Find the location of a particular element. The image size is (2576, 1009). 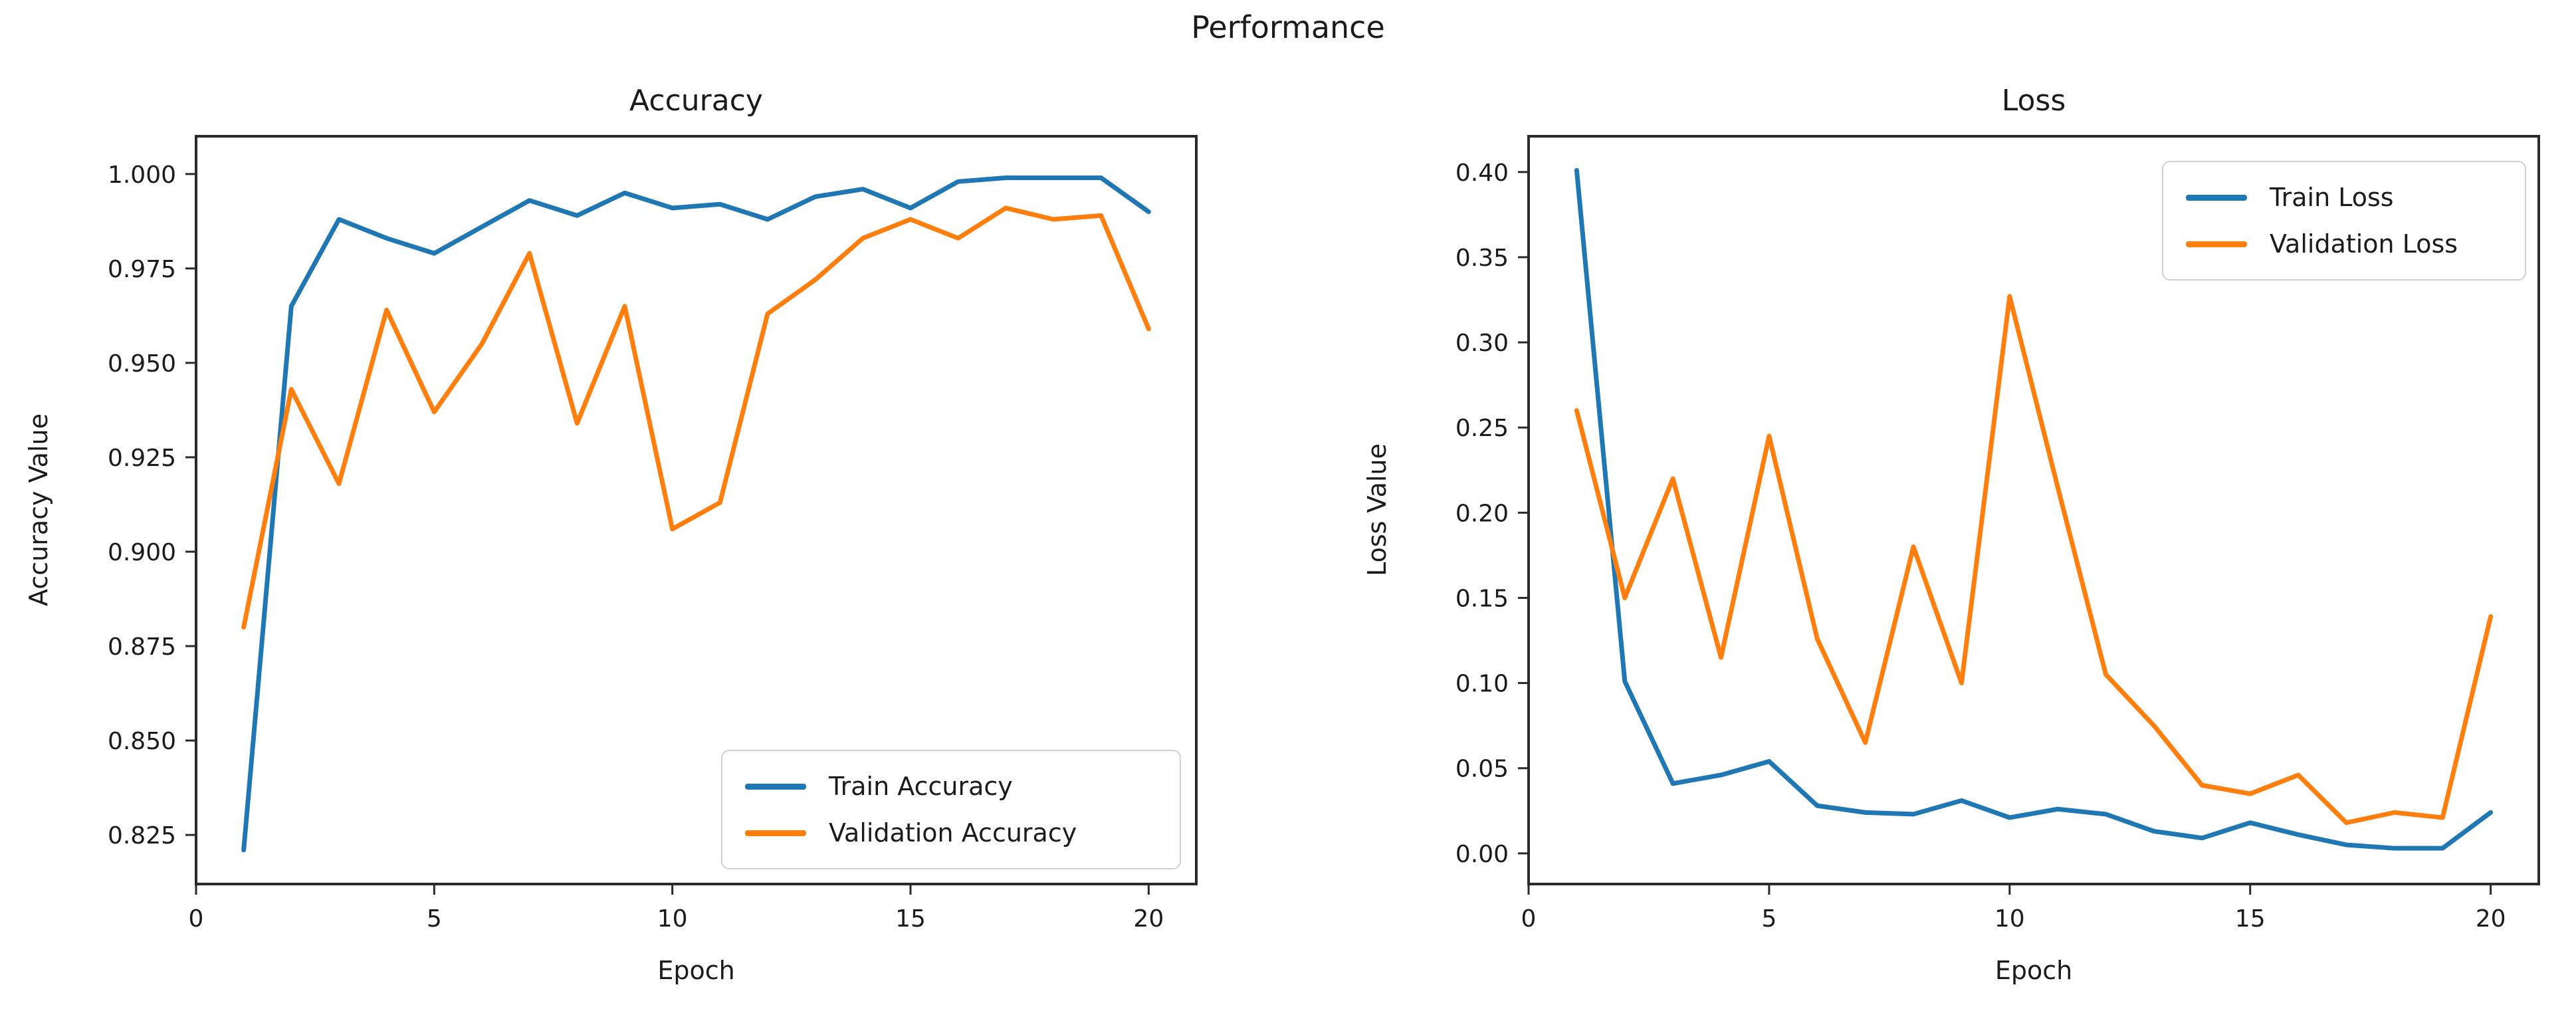

loss-y-ticks: 0.00 0.05 0.10 0.15 0.20 0.25 0.30 0.35 0.40 is located at coordinates (1492, 514).